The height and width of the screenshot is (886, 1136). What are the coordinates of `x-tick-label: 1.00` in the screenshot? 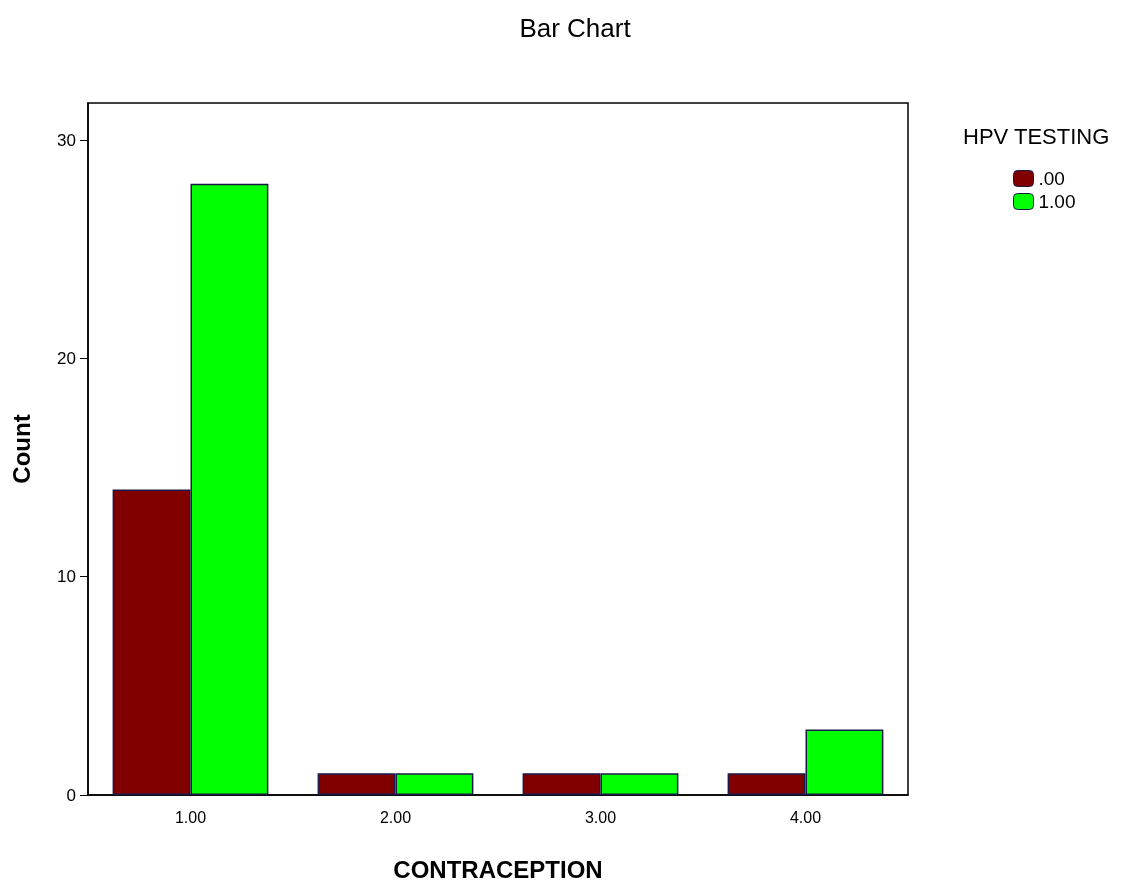 It's located at (190, 817).